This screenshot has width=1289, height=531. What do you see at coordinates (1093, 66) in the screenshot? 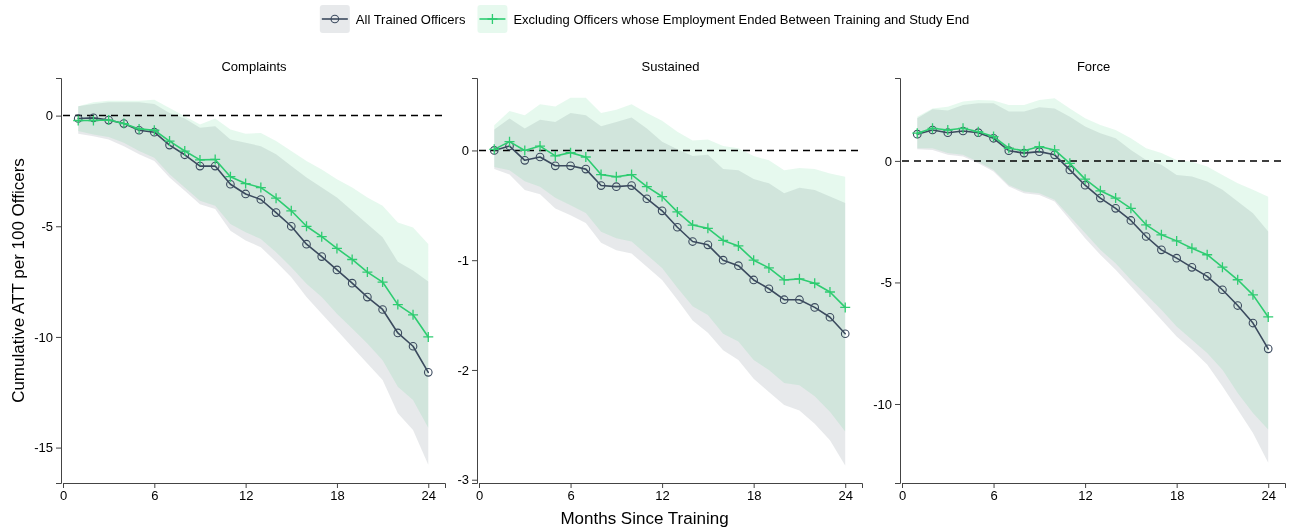
I see `chart-title: Force` at bounding box center [1093, 66].